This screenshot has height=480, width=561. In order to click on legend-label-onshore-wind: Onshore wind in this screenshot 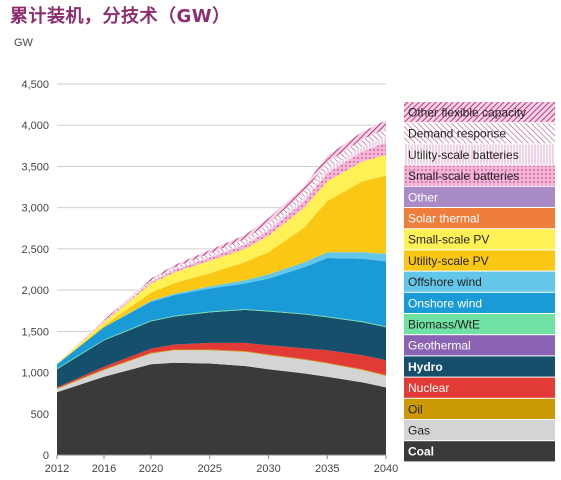, I will do `click(445, 303)`.